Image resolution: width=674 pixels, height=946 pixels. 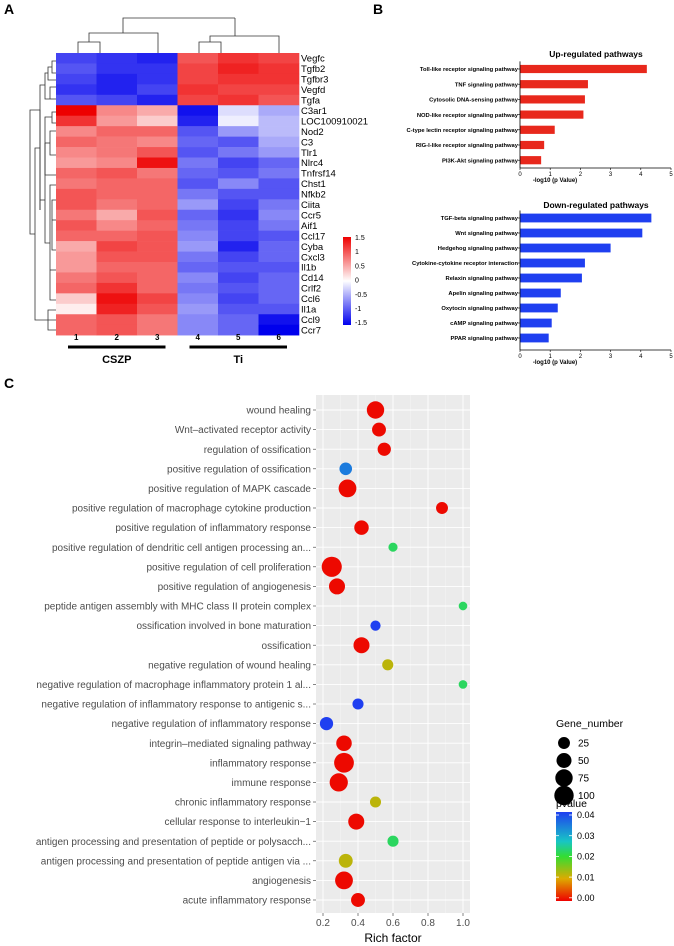 What do you see at coordinates (520, 357) in the screenshot?
I see `x-tick-label: 0` at bounding box center [520, 357].